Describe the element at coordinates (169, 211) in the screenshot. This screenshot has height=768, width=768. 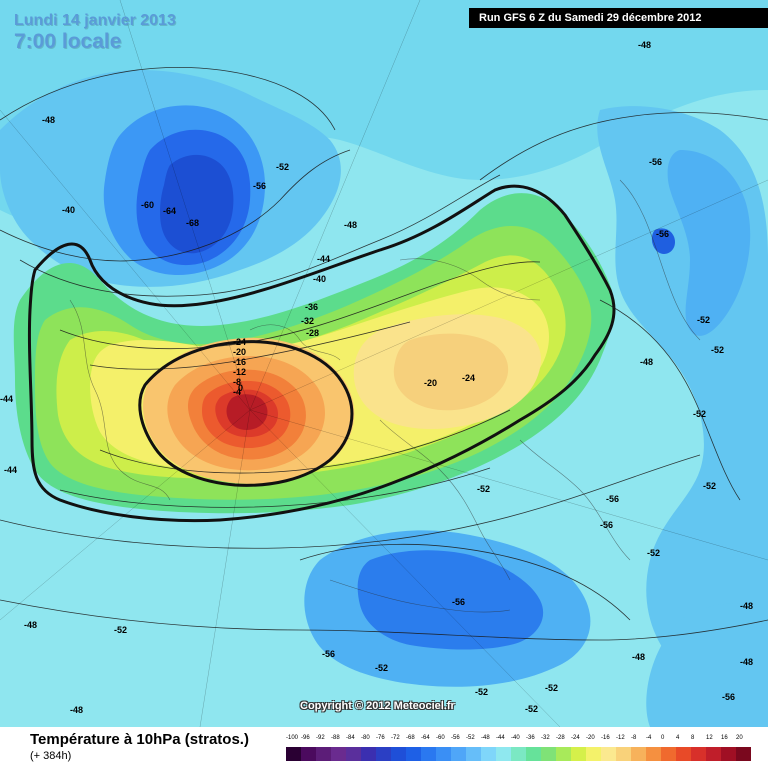
I see `contour-label: -64` at that location.